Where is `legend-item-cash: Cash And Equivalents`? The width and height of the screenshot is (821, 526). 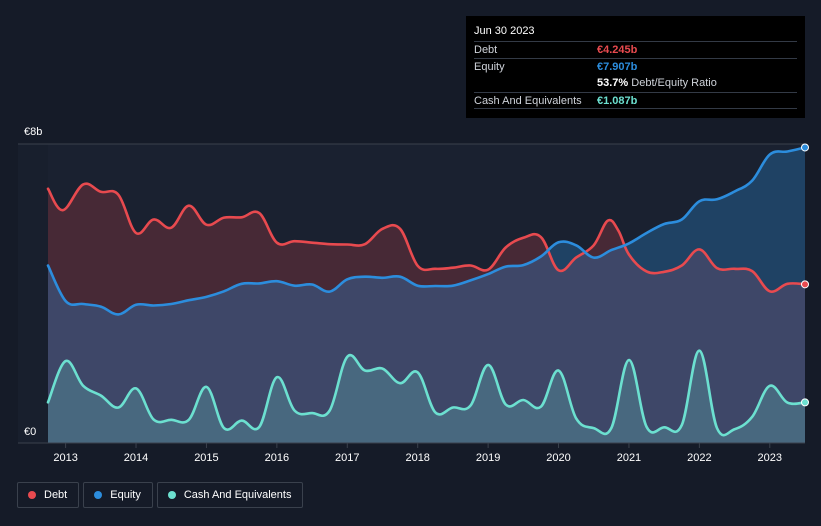 legend-item-cash: Cash And Equivalents is located at coordinates (230, 495).